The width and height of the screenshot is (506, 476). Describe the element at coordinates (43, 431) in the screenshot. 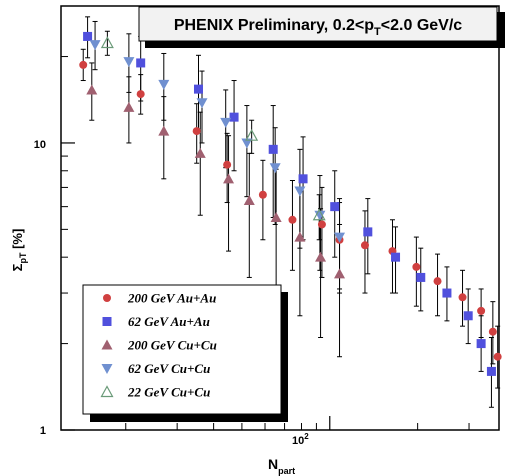

I see `y-tick-label-1: 1` at that location.